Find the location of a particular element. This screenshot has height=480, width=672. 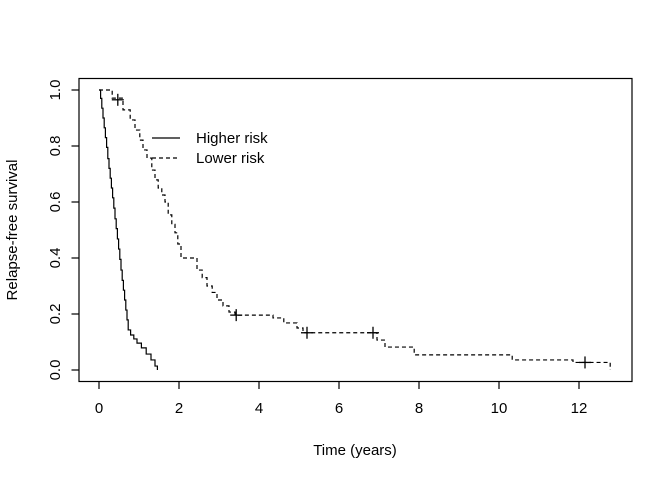

x-axis-title: Time (years) is located at coordinates (355, 450).